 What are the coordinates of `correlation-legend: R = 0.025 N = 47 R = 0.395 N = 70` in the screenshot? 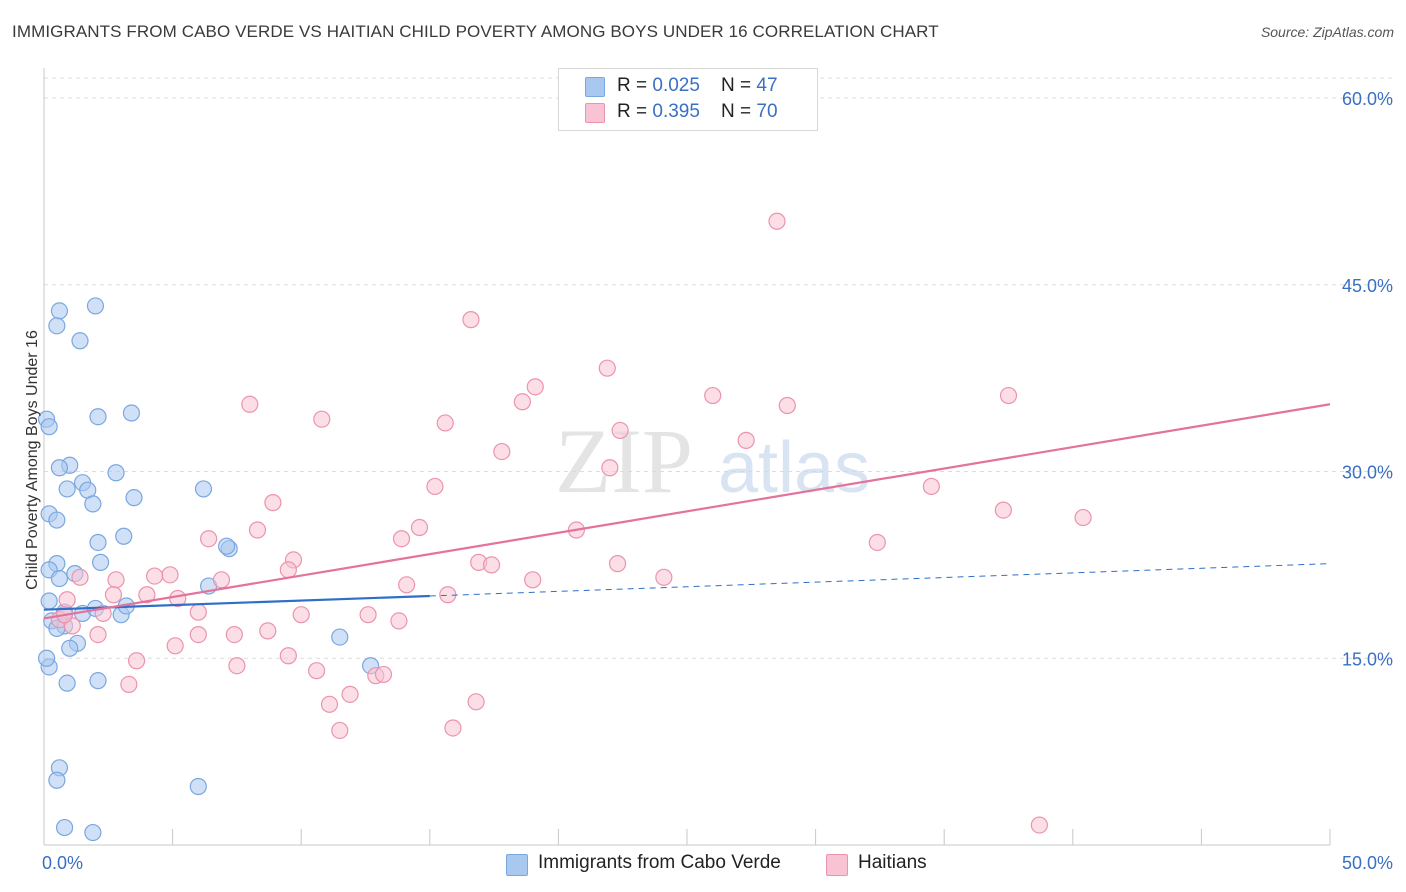 It's located at (688, 99).